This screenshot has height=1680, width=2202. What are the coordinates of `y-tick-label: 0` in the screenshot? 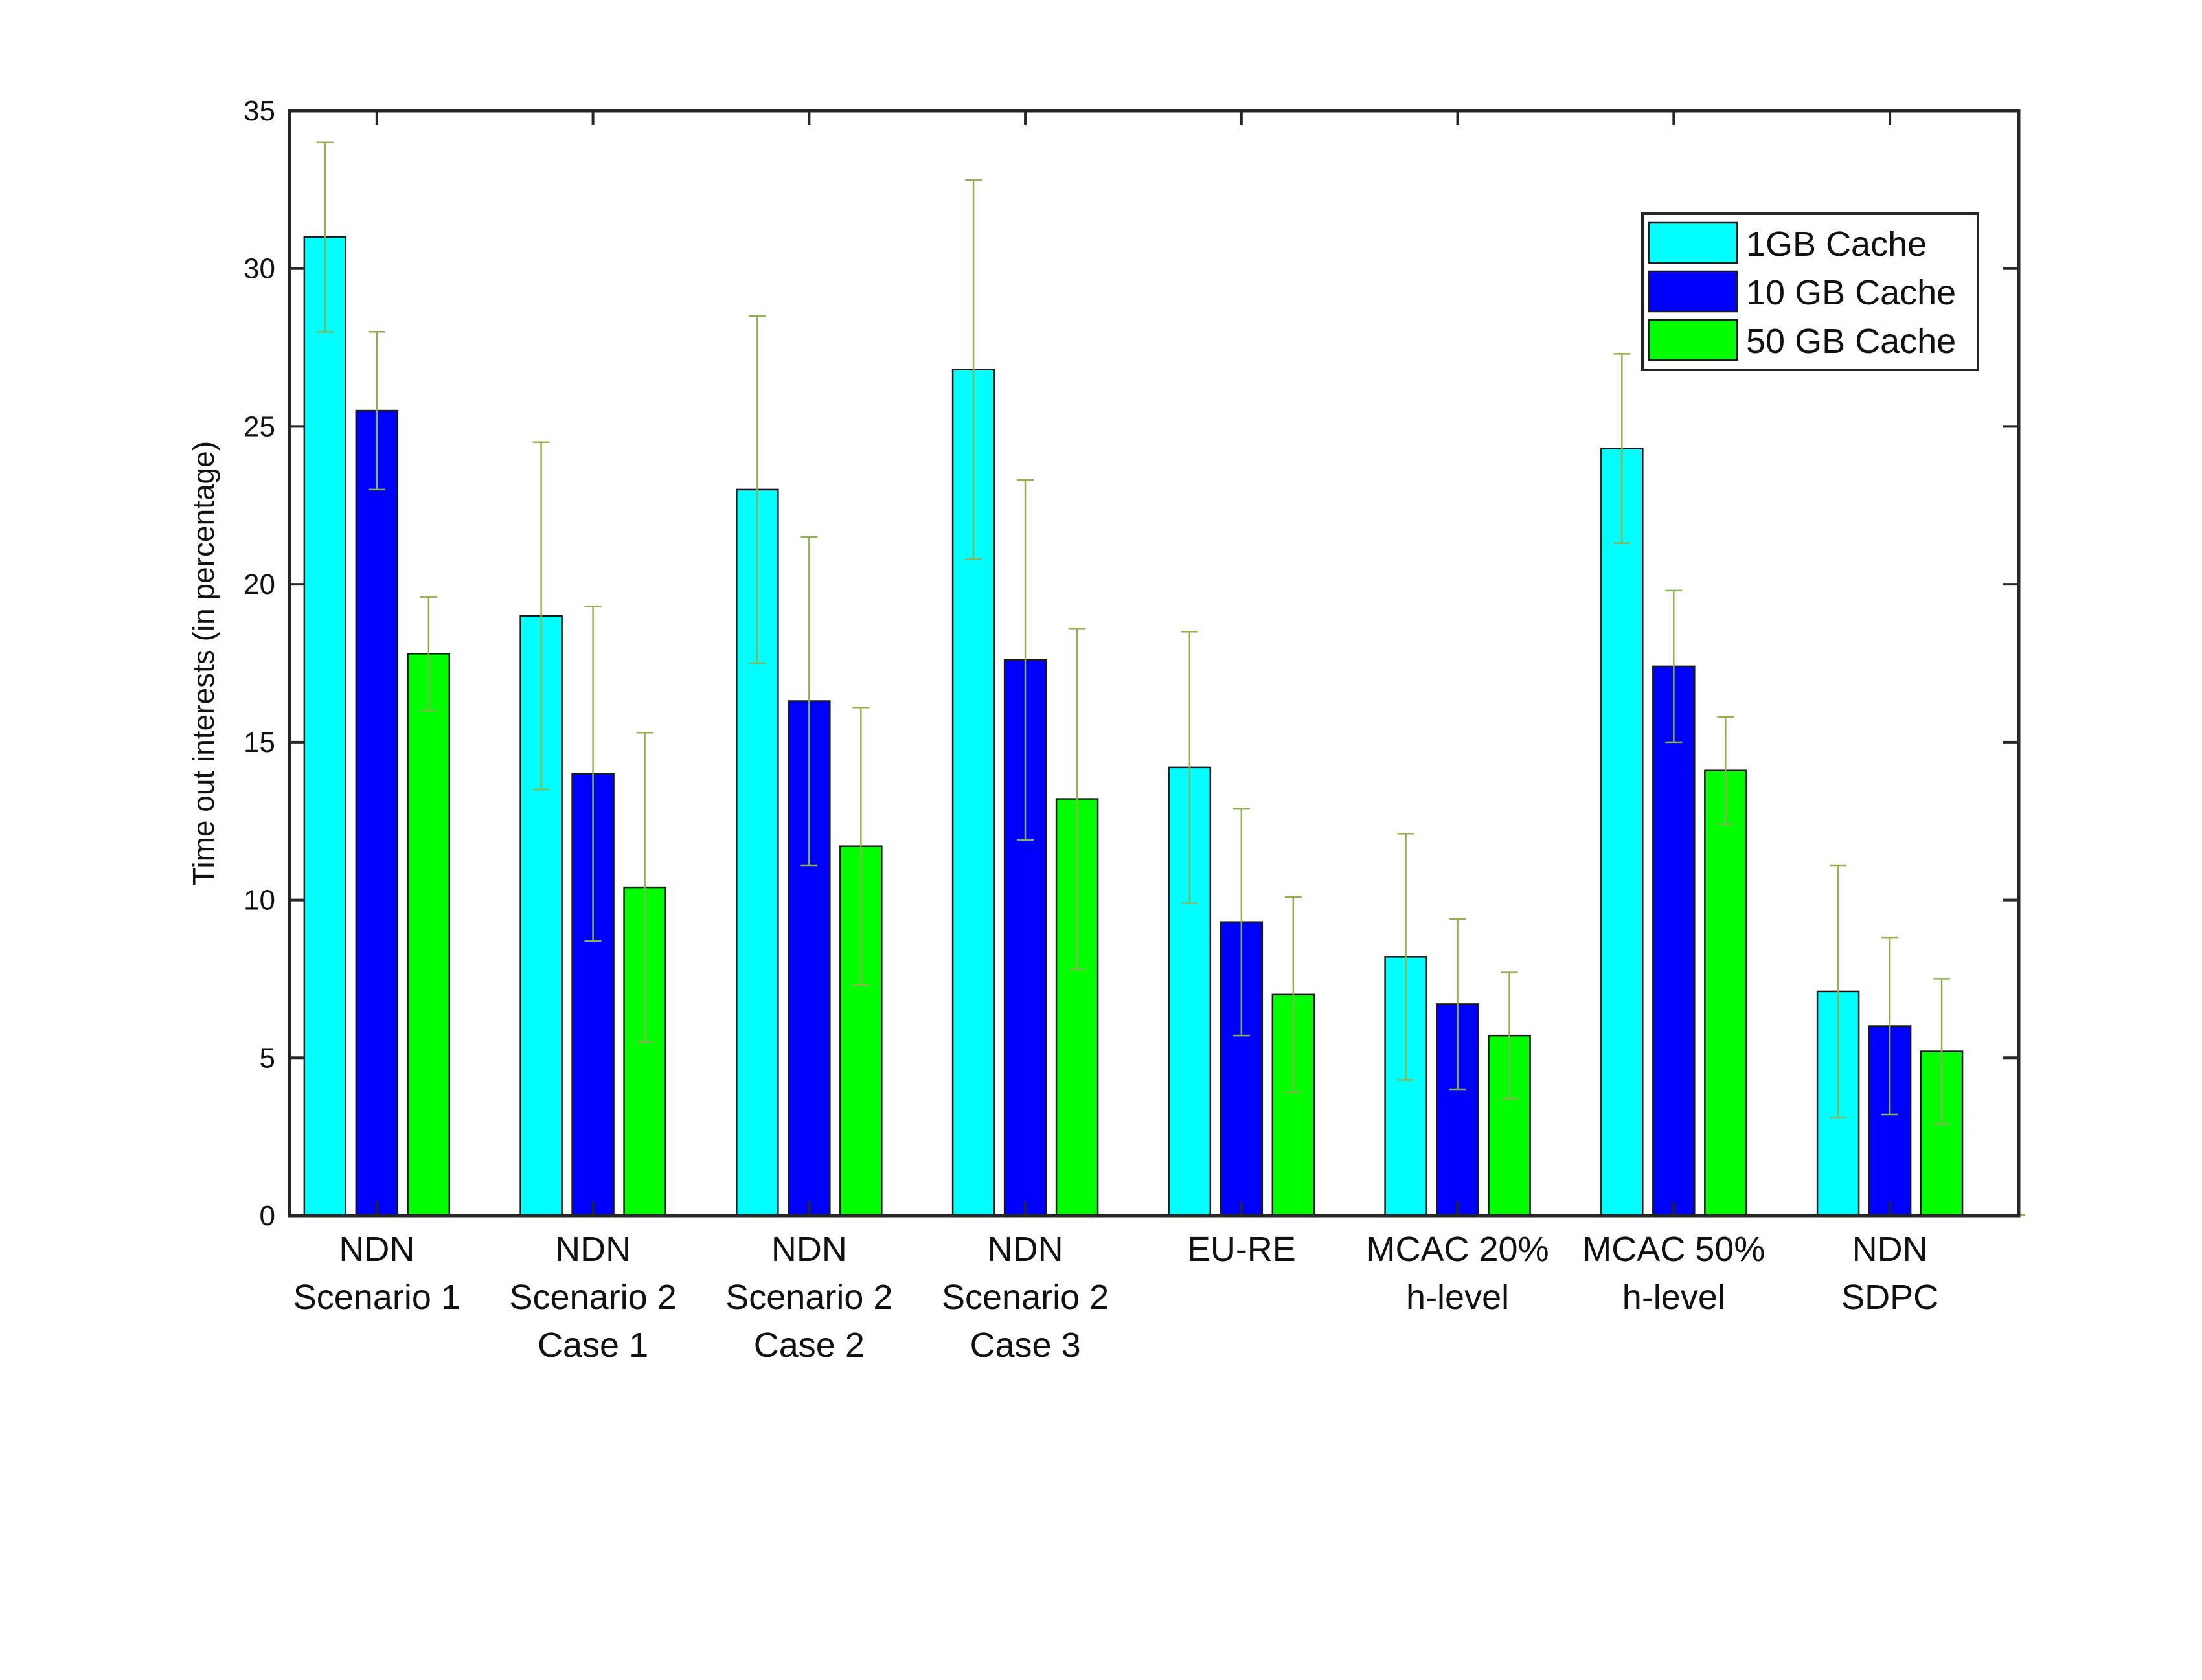 It's located at (267, 1216).